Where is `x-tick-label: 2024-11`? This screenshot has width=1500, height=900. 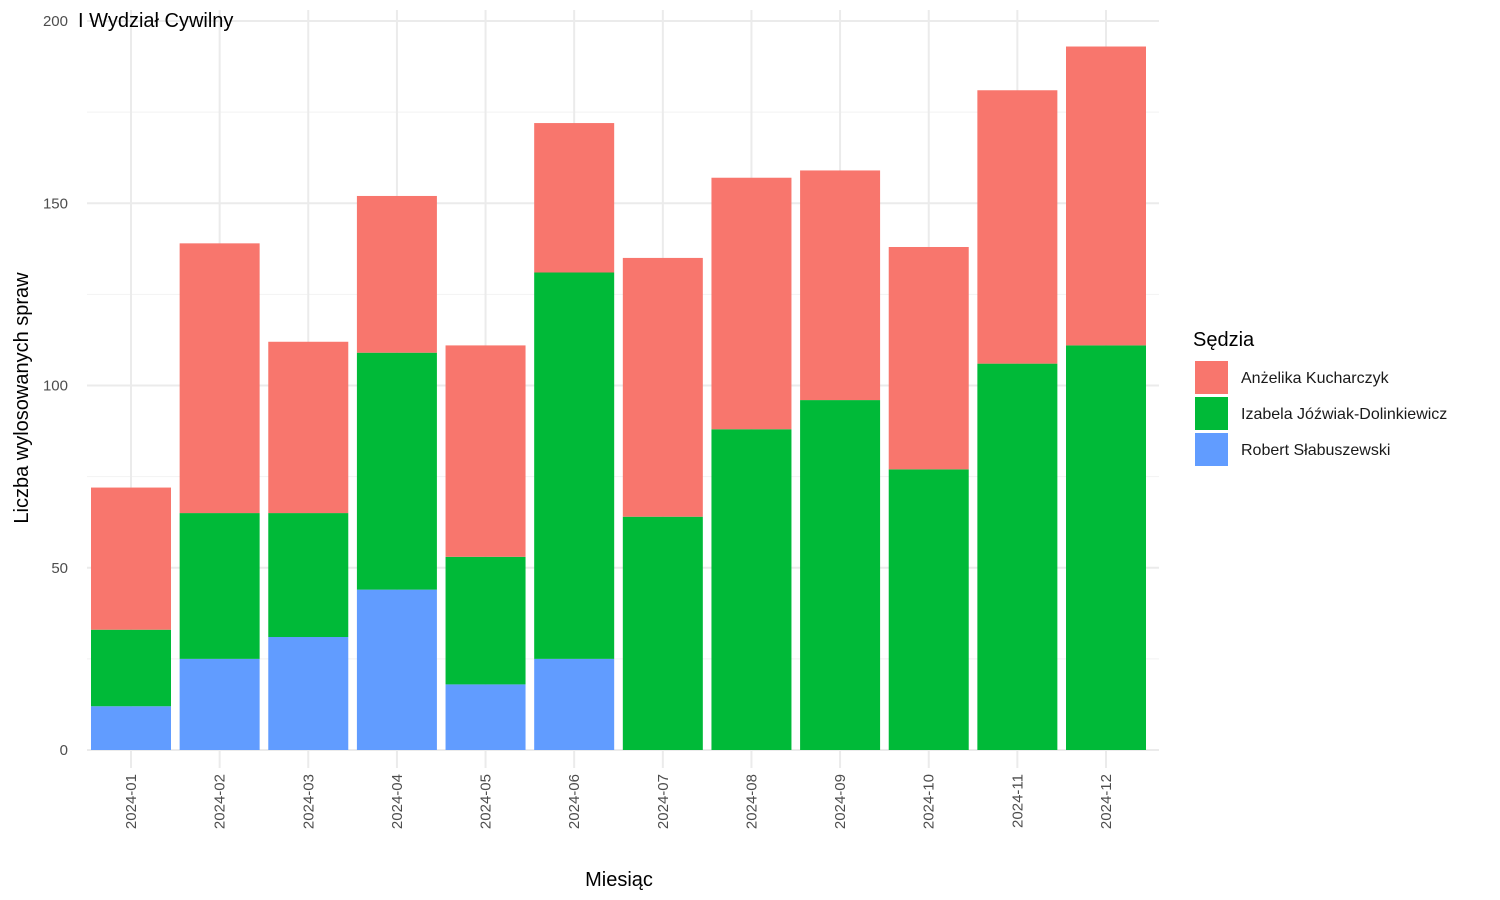
x-tick-label: 2024-11 is located at coordinates (1017, 801).